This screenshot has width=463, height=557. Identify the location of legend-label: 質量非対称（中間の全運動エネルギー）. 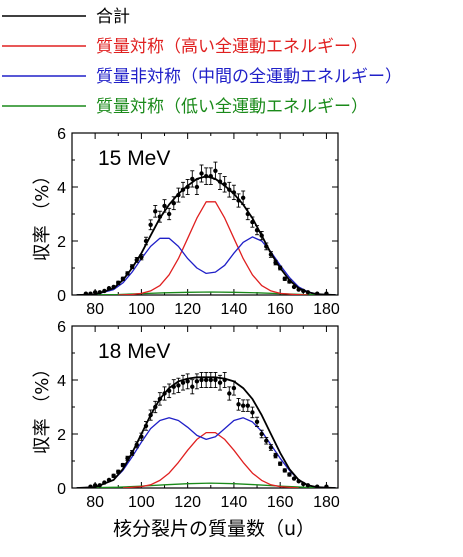
(249, 77).